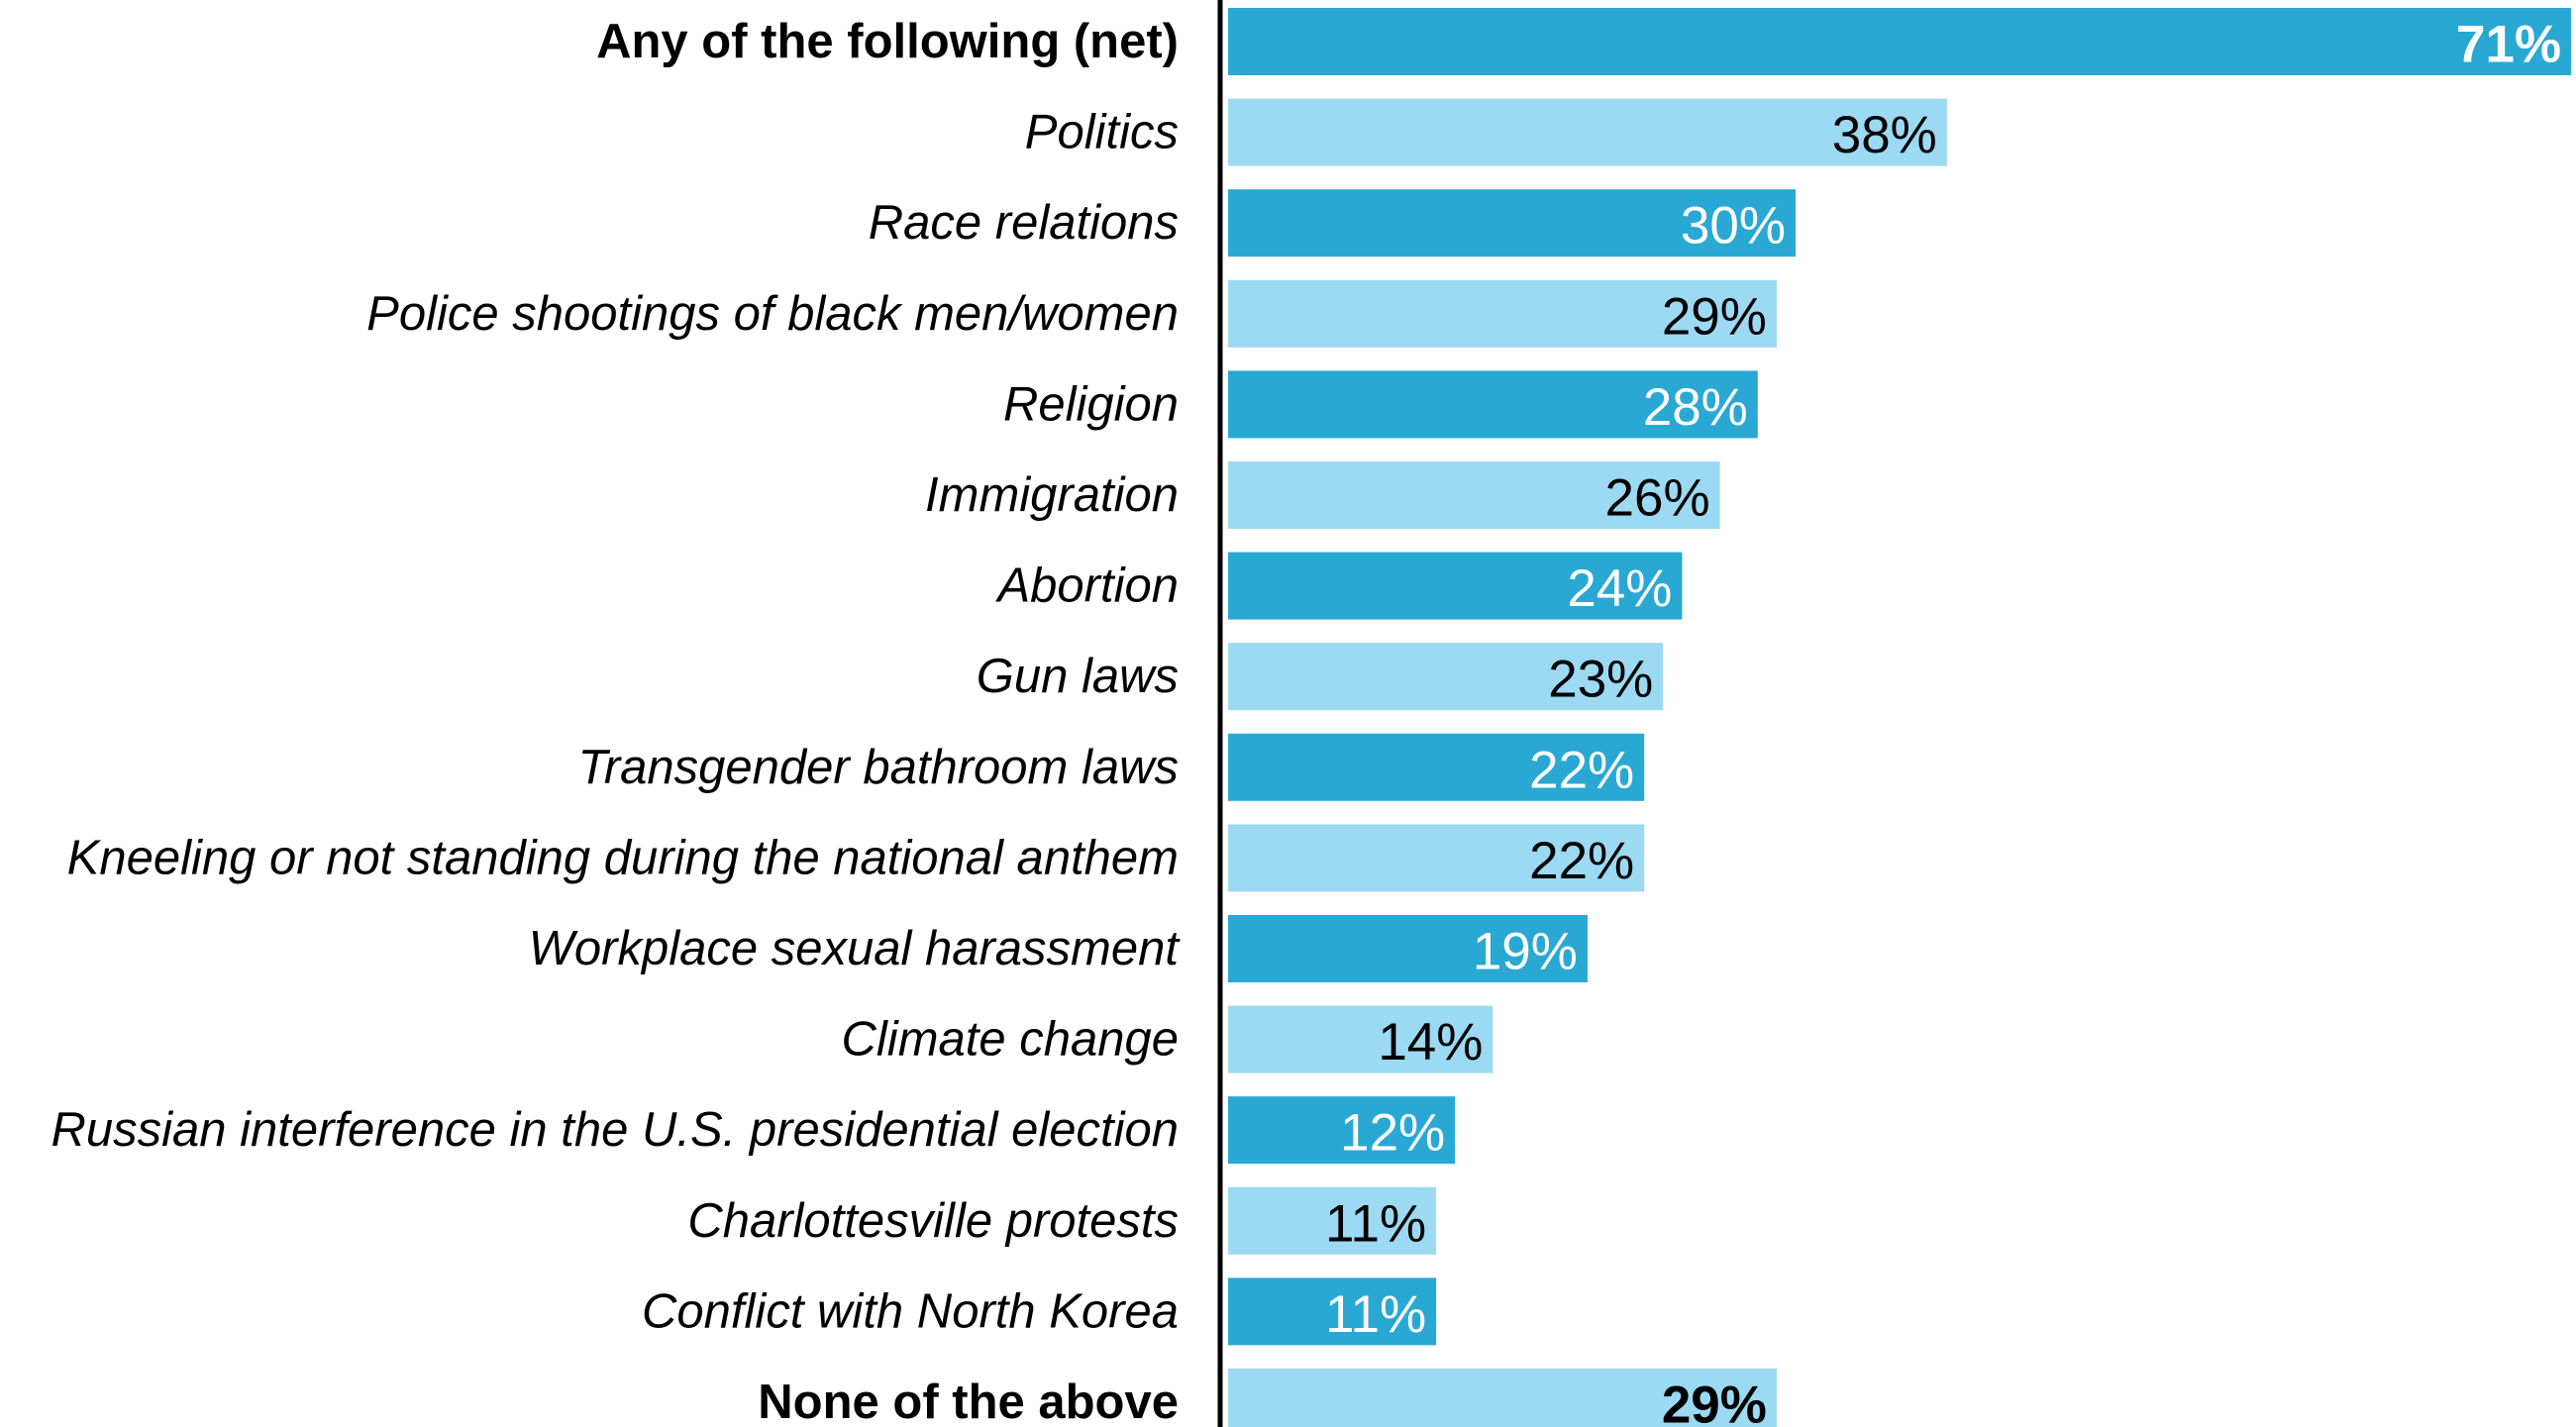  Describe the element at coordinates (1102, 132) in the screenshot. I see `category-label: Politics` at that location.